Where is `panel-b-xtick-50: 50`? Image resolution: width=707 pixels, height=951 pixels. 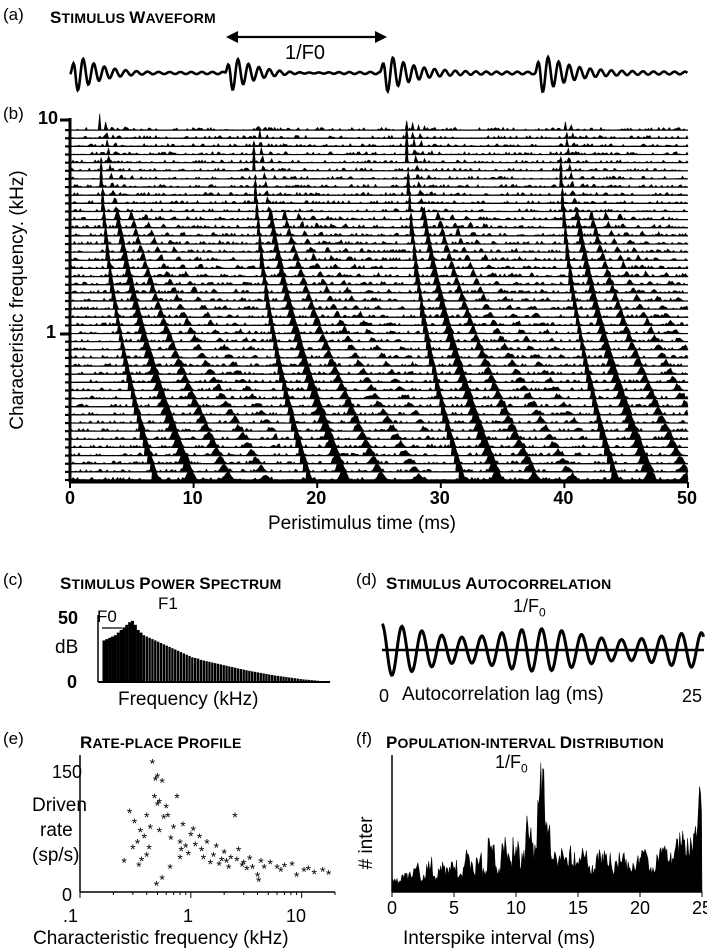 panel-b-xtick-50: 50 is located at coordinates (687, 498).